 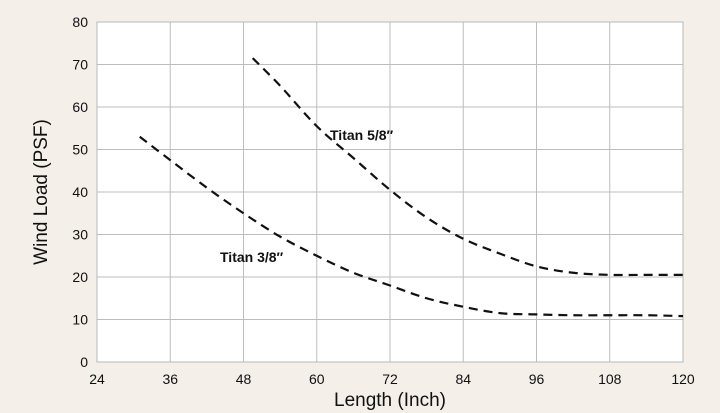 I want to click on y-axis-title: Wind Load (PSF), so click(x=41, y=192).